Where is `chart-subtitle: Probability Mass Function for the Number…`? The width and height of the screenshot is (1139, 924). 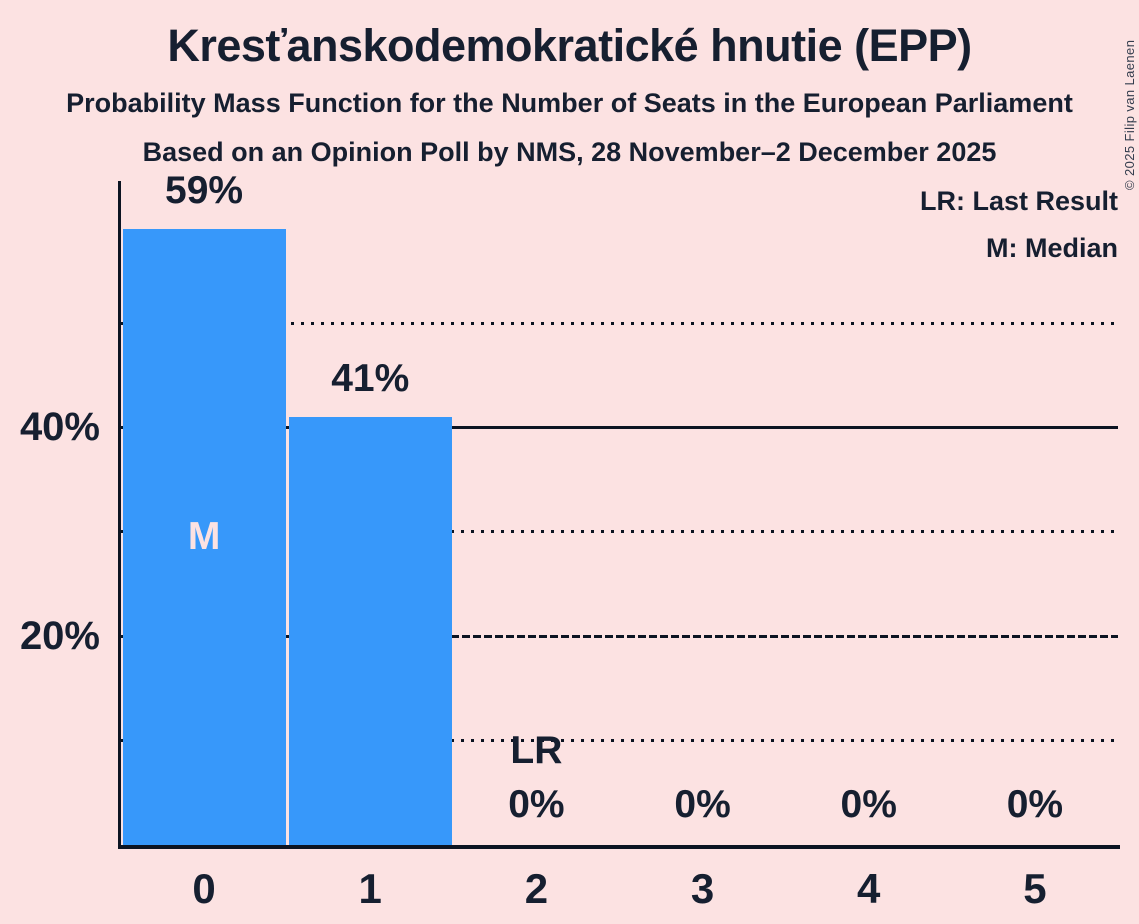
chart-subtitle: Probability Mass Function for the Number… is located at coordinates (569, 103).